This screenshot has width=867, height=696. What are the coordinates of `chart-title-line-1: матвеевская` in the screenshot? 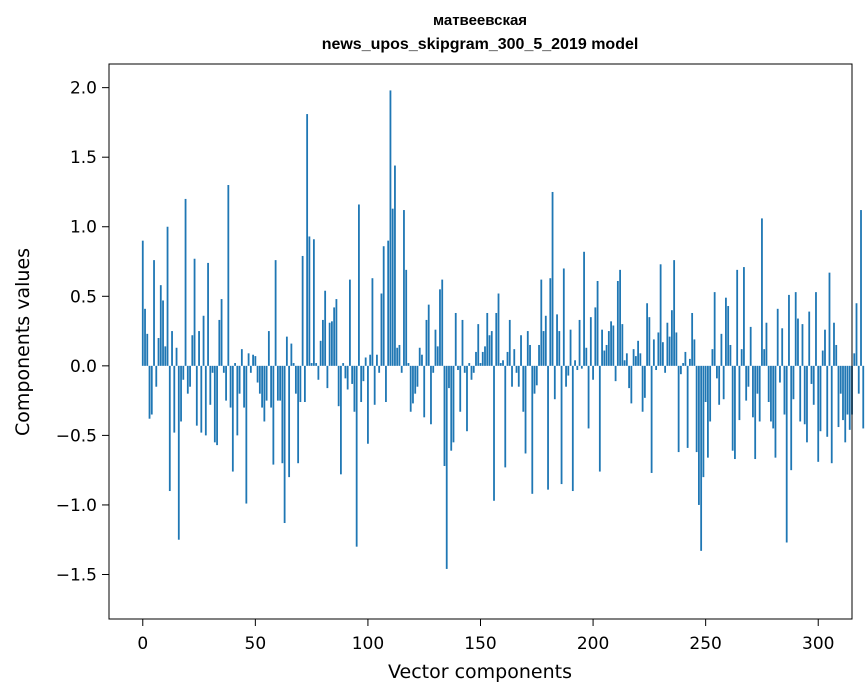 It's located at (480, 20).